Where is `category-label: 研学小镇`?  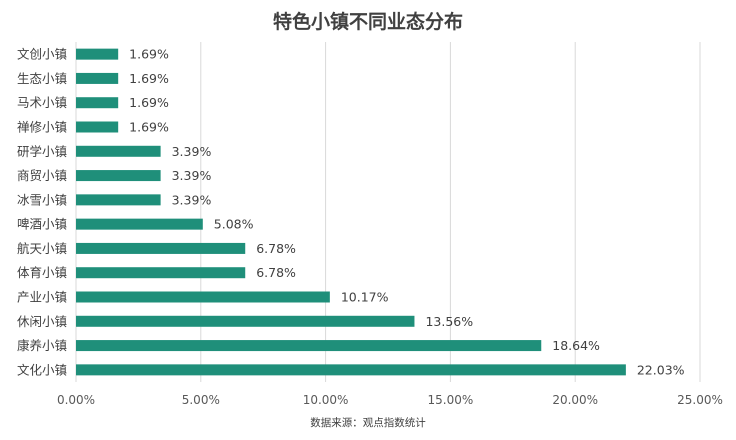
category-label: 研学小镇 is located at coordinates (42, 151).